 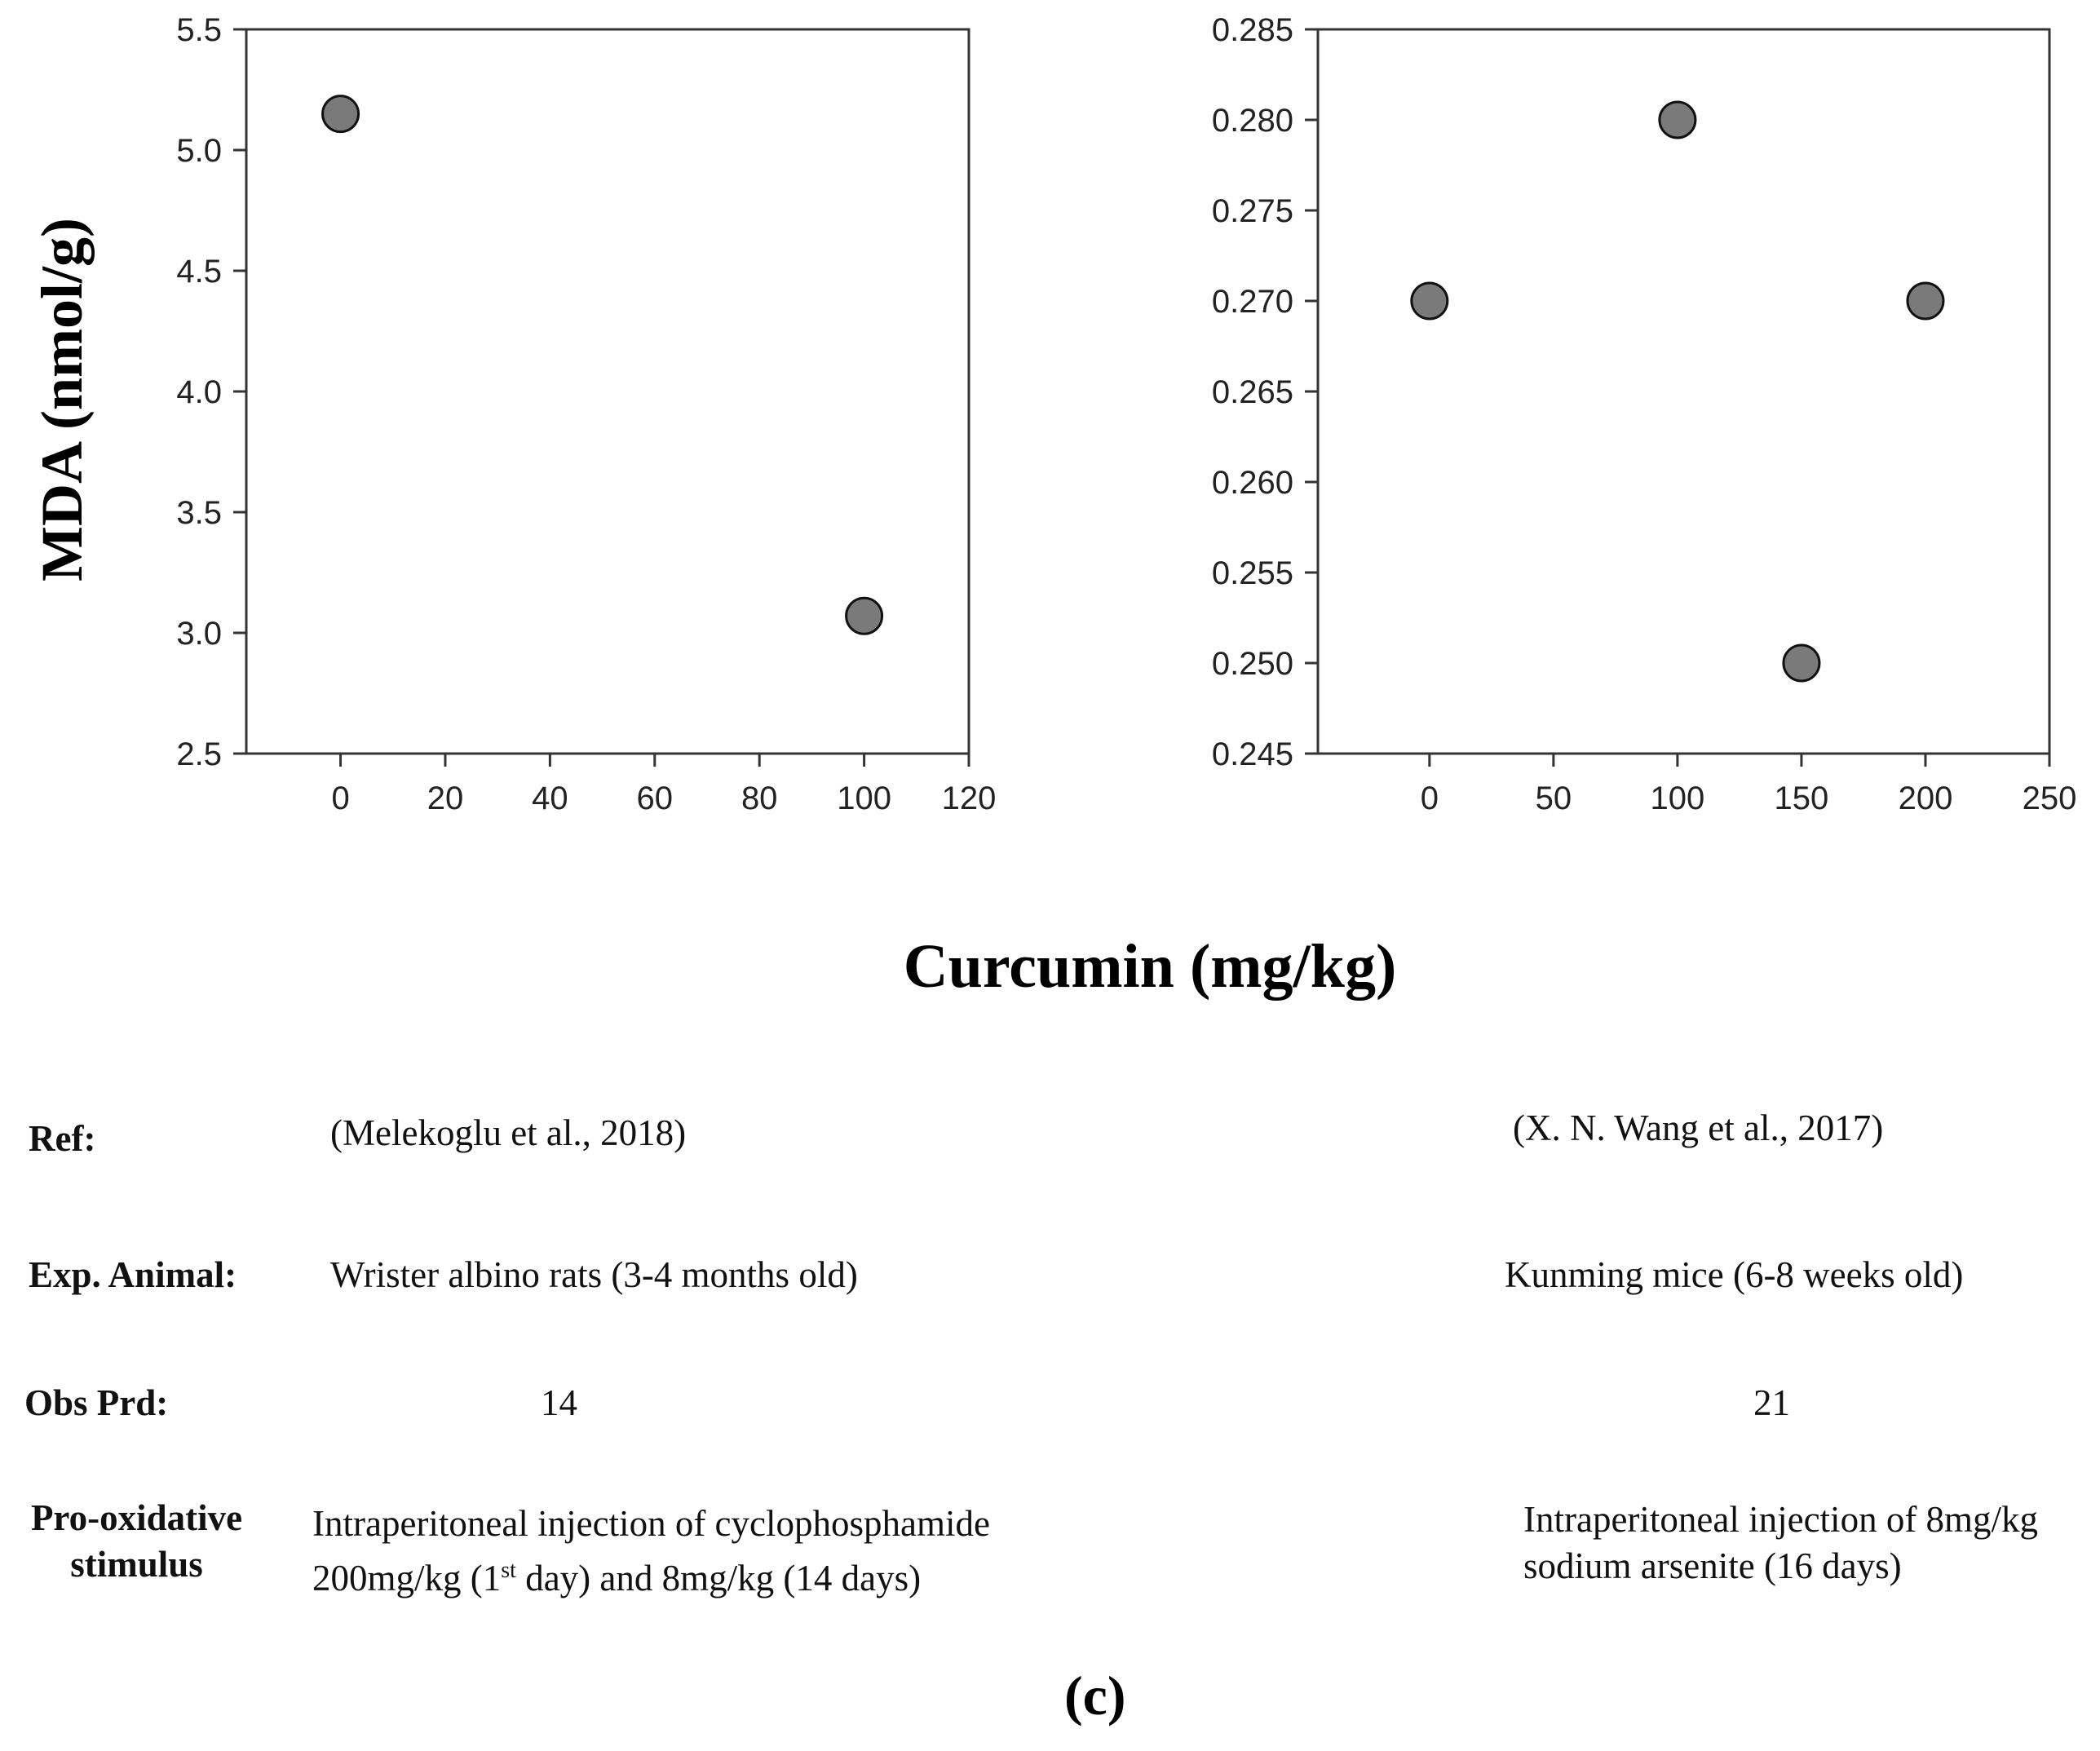 I want to click on left-ref: (Melekoglu et al., 2018), so click(x=509, y=1133).